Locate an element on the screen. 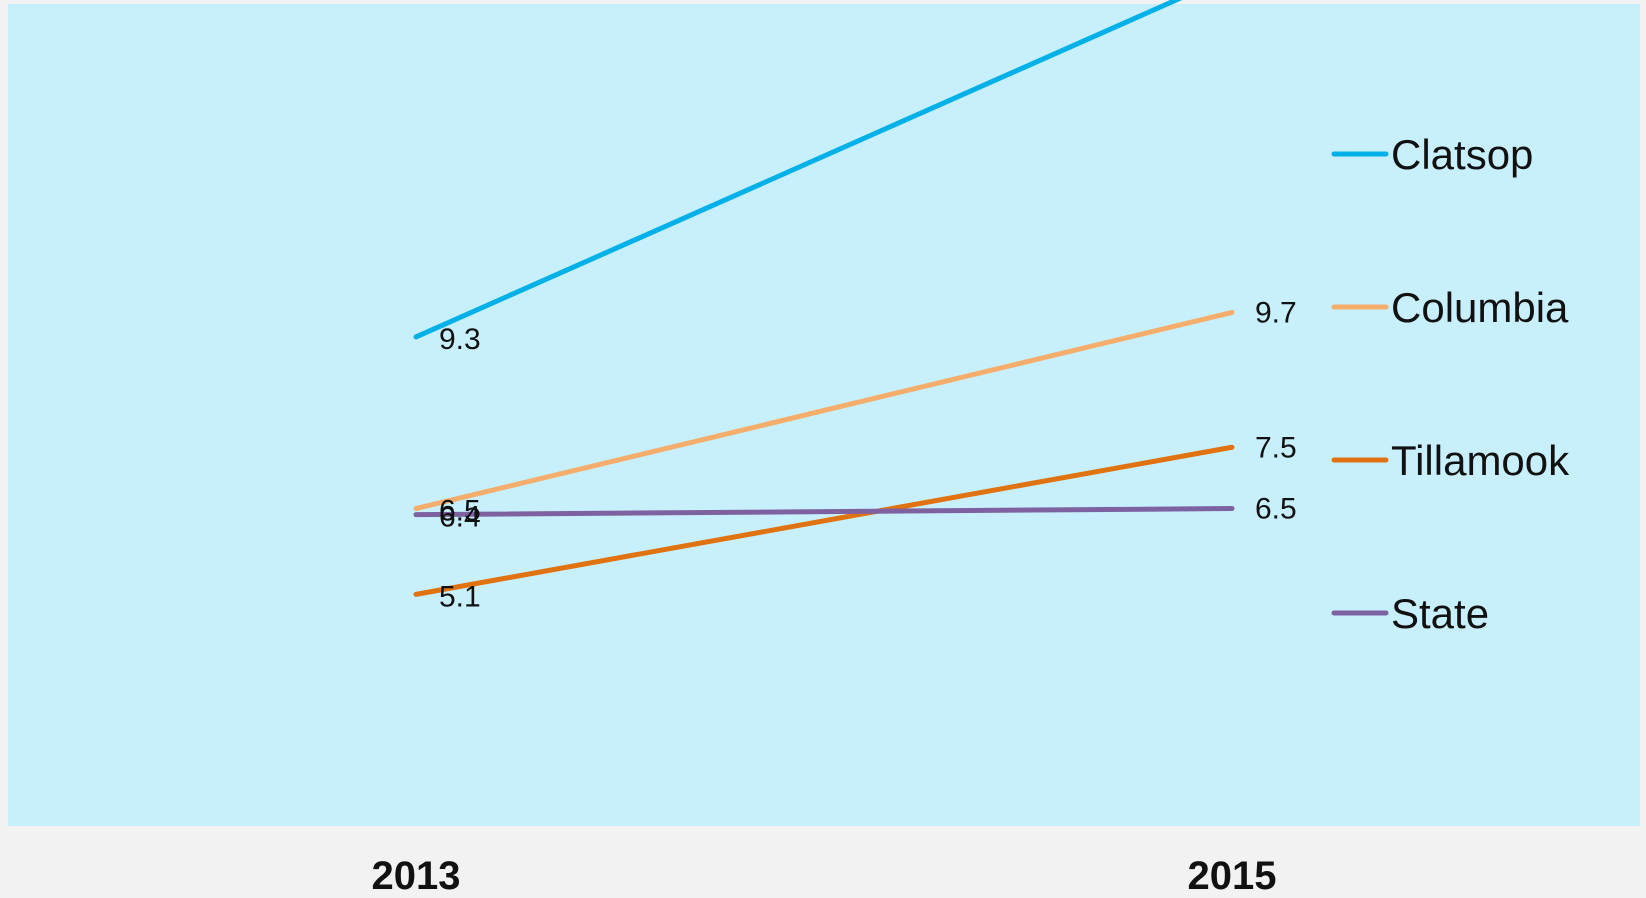 The height and width of the screenshot is (898, 1646). data-label-tillamook-2015: 7.5 is located at coordinates (1276, 447).